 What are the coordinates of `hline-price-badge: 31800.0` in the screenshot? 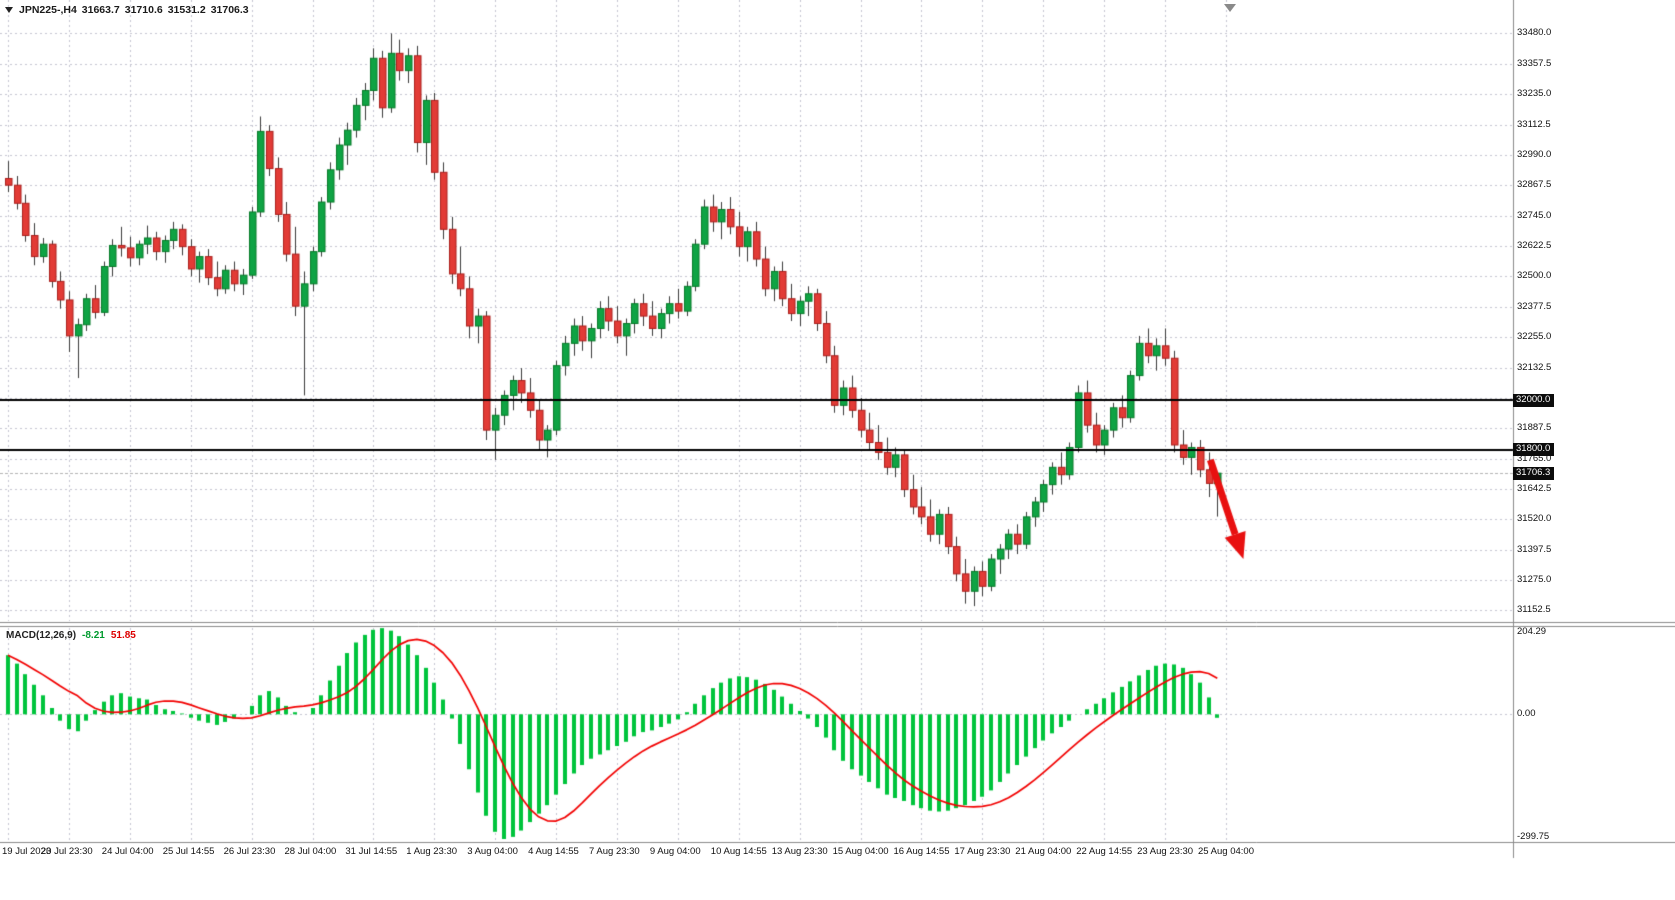 It's located at (1534, 450).